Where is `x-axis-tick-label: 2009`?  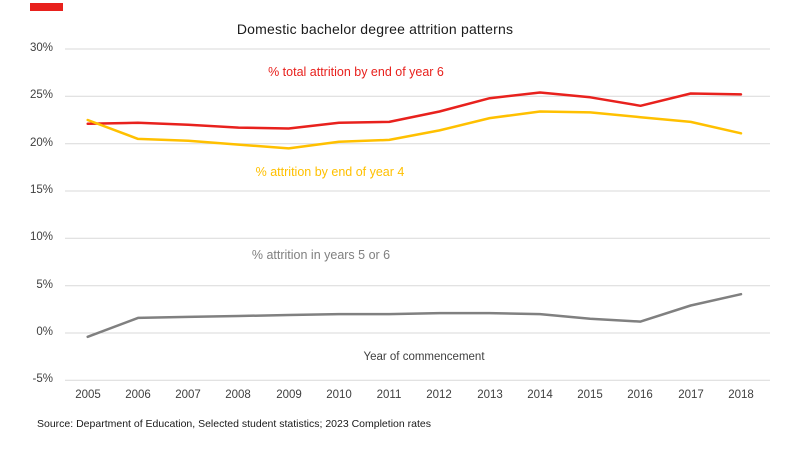 x-axis-tick-label: 2009 is located at coordinates (289, 395).